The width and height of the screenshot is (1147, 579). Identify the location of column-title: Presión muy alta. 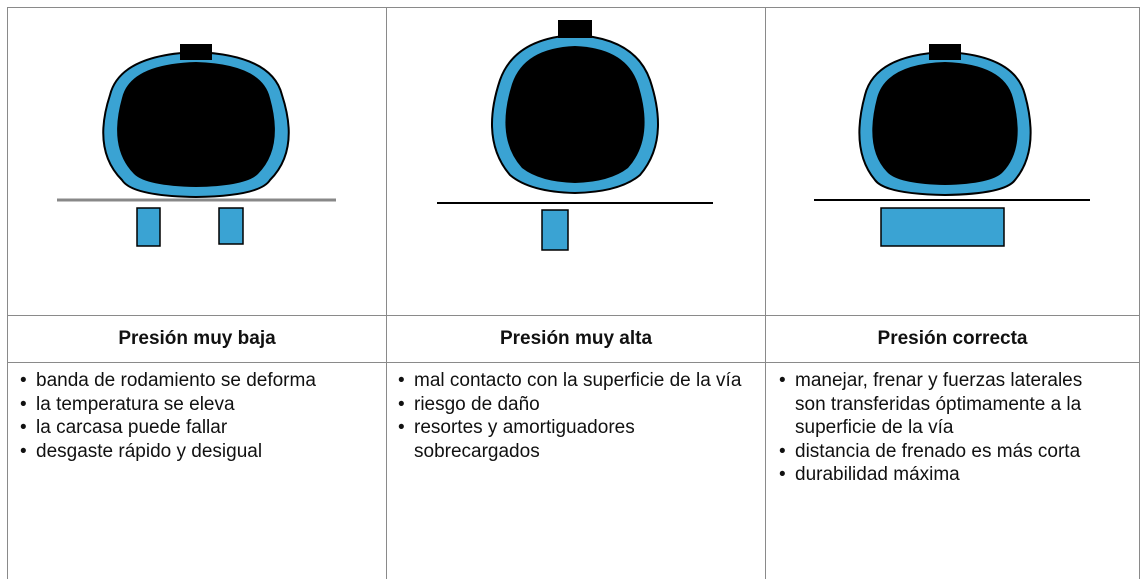
(576, 338).